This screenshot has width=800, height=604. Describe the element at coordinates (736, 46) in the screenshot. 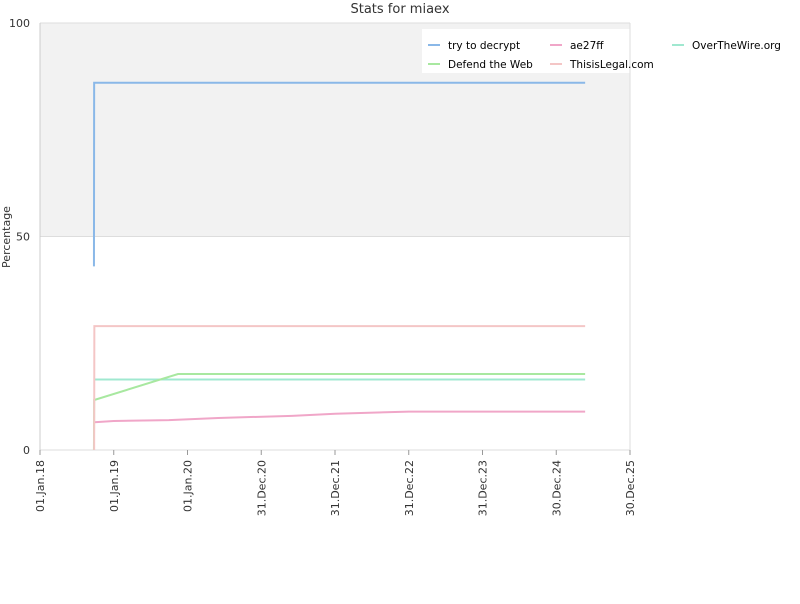

I see `legend-label: OverTheWire.org` at that location.